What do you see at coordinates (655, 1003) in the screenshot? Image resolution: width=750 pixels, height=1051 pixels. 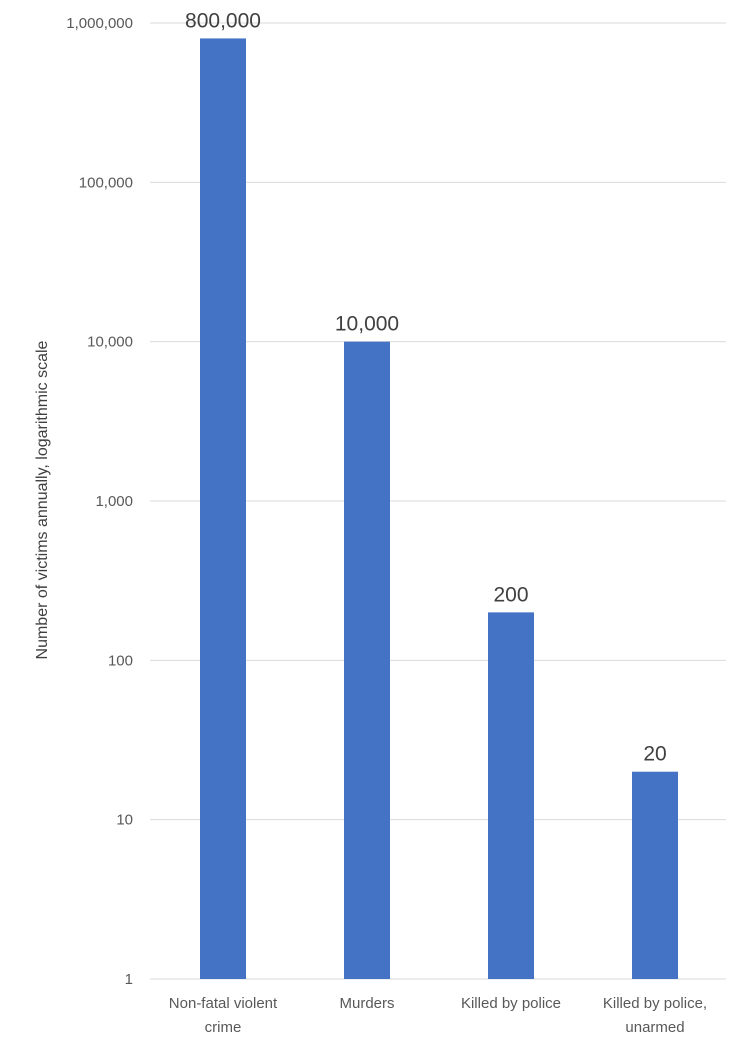 I see `x-category-label: Killed by police,` at bounding box center [655, 1003].